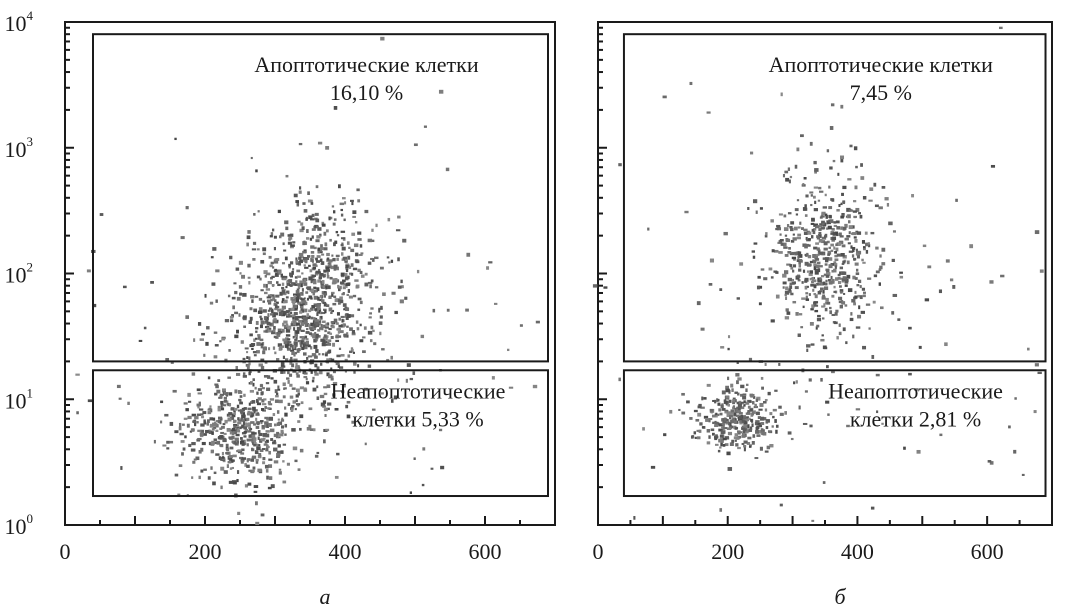 Image resolution: width=1065 pixels, height=610 pixels. What do you see at coordinates (16, 149) in the screenshot?
I see `y-tick-base: 10` at bounding box center [16, 149].